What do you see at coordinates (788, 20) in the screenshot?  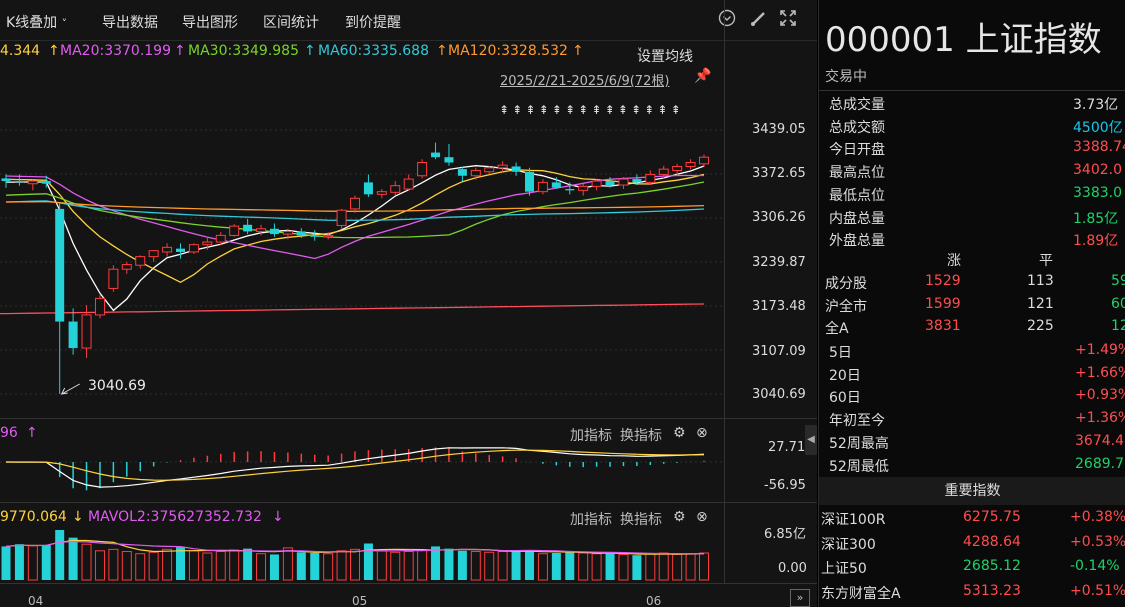 I see `fullscreen-icon` at bounding box center [788, 20].